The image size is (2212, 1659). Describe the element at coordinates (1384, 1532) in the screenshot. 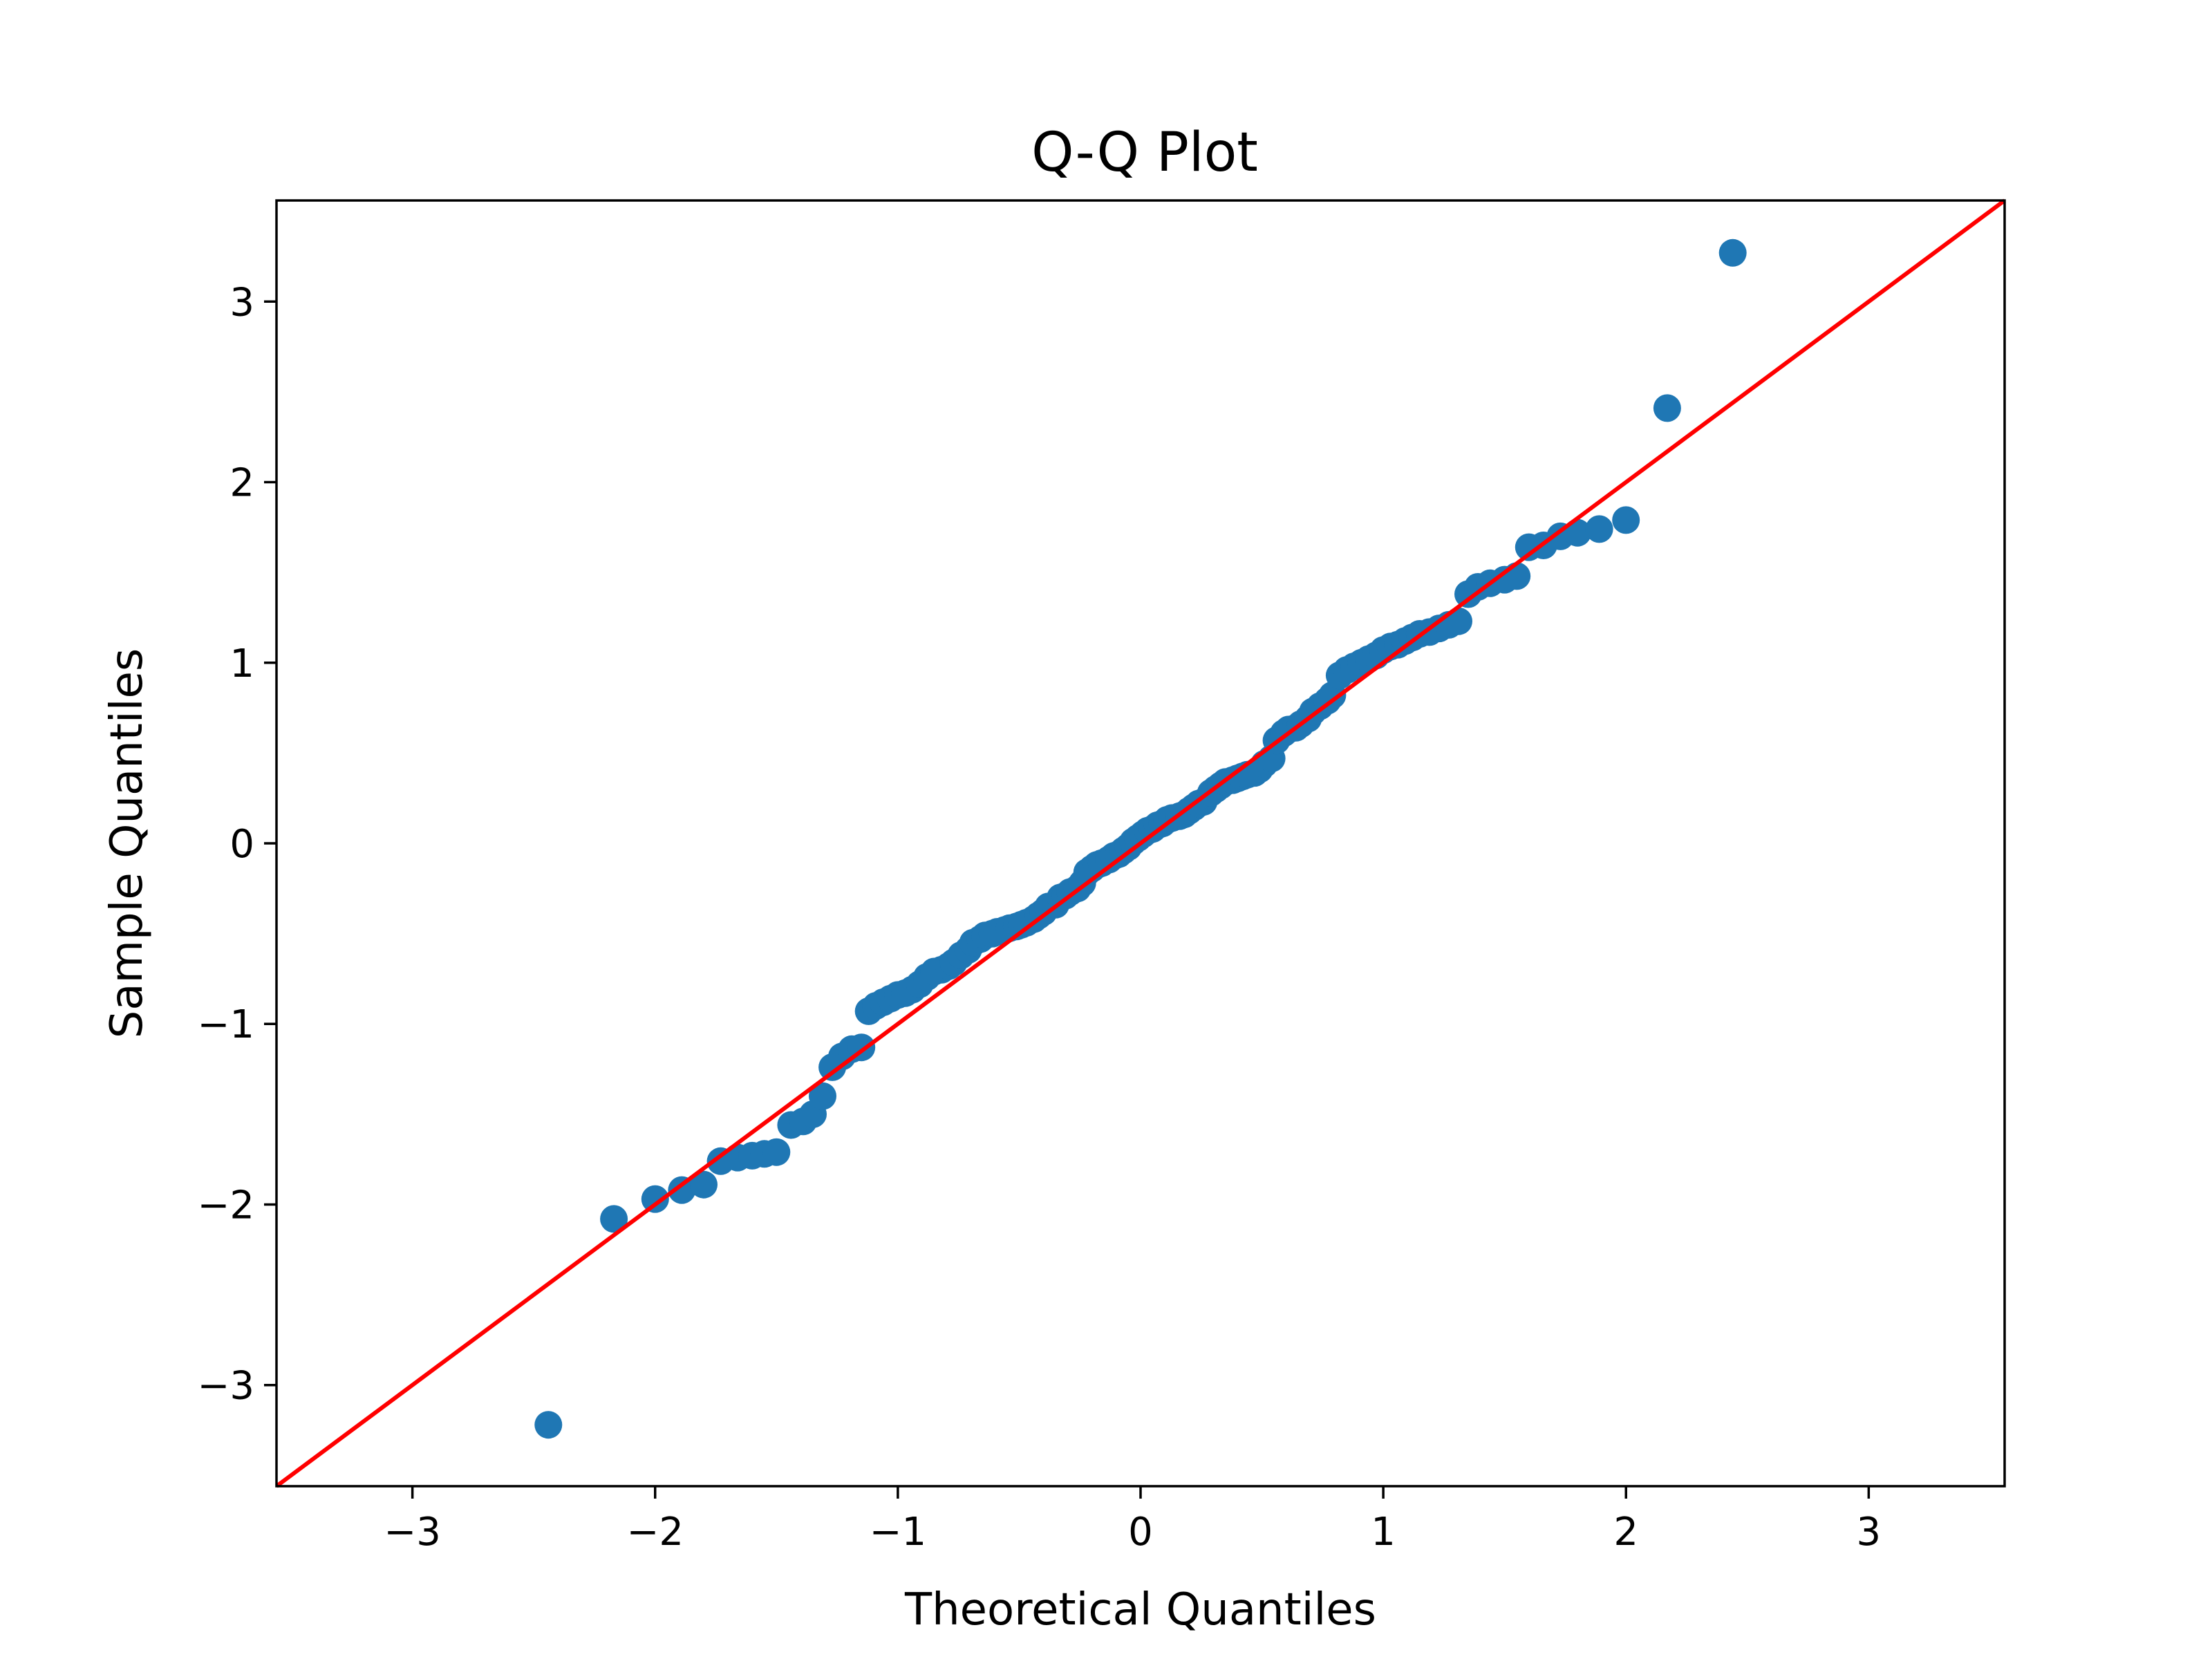

I see `x-tick-label: 1` at that location.